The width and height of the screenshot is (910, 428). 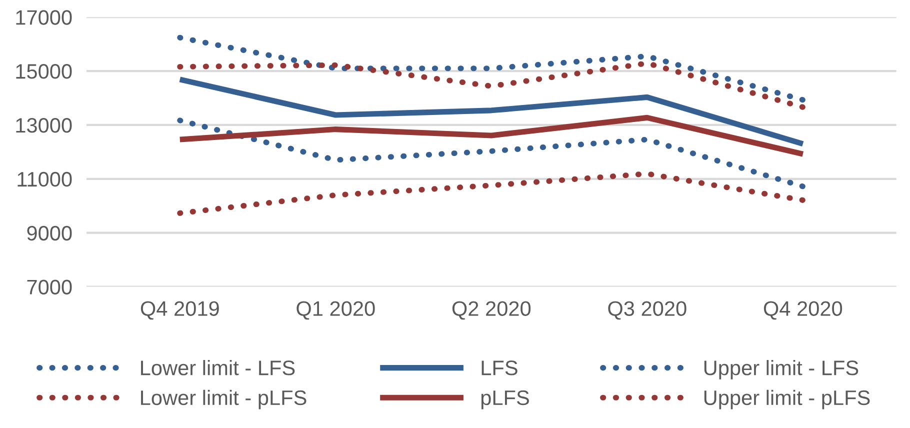 What do you see at coordinates (44, 71) in the screenshot?
I see `y-tick-label: 15000` at bounding box center [44, 71].